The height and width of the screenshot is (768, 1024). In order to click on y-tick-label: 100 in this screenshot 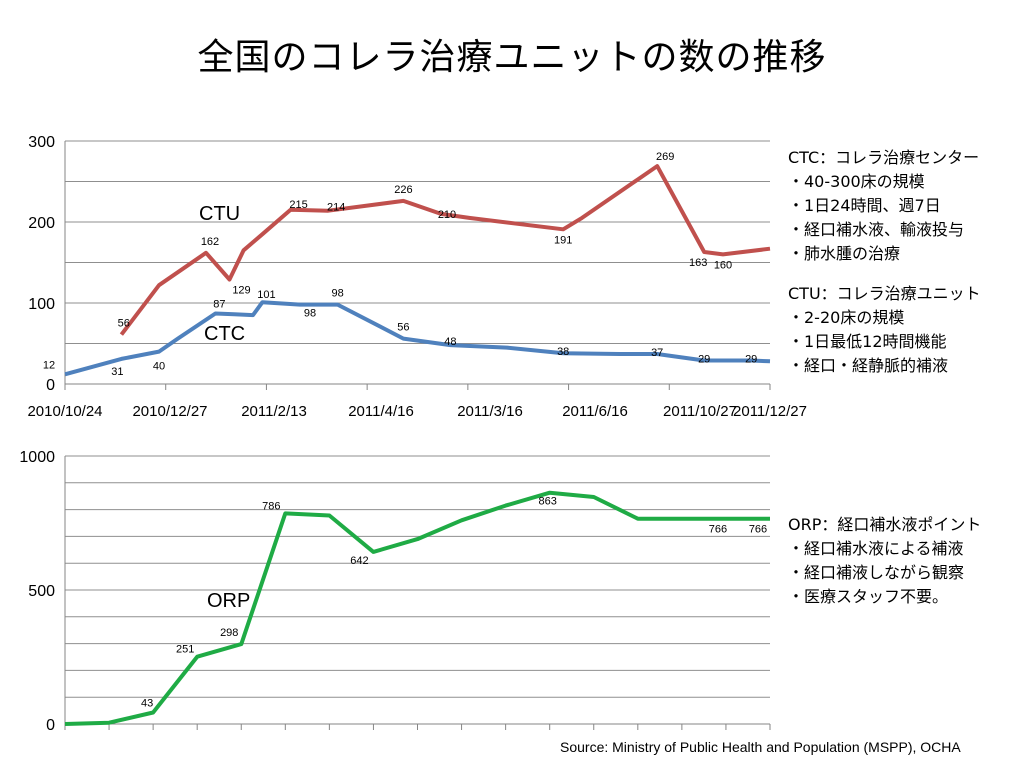, I will do `click(41, 304)`.